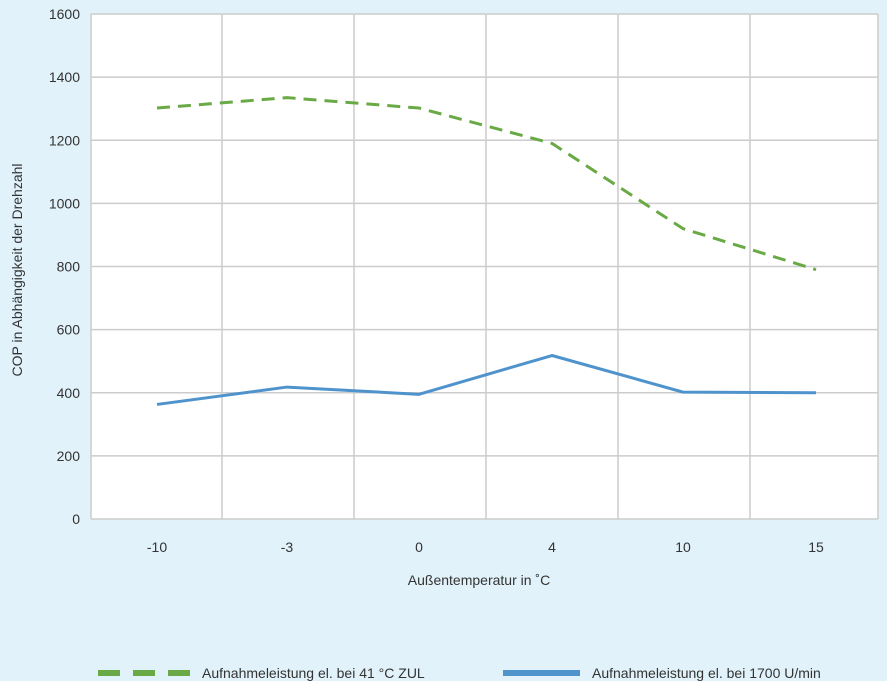 The height and width of the screenshot is (681, 887). I want to click on y-tick-label: 0, so click(76, 519).